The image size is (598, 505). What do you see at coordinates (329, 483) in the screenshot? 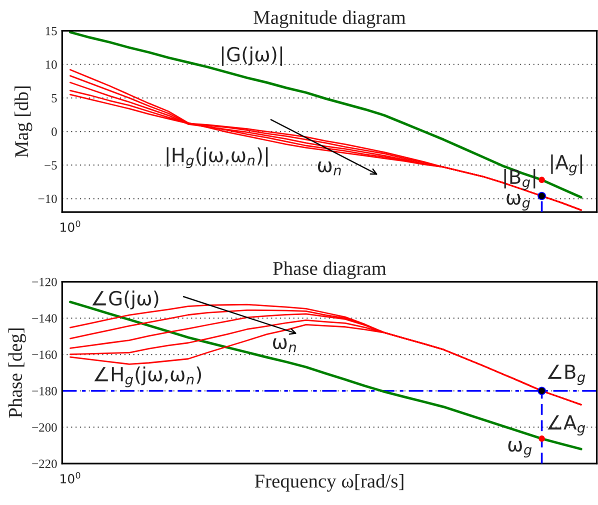
I see `x-axis-title: Frequency ω[rad/s]` at bounding box center [329, 483].